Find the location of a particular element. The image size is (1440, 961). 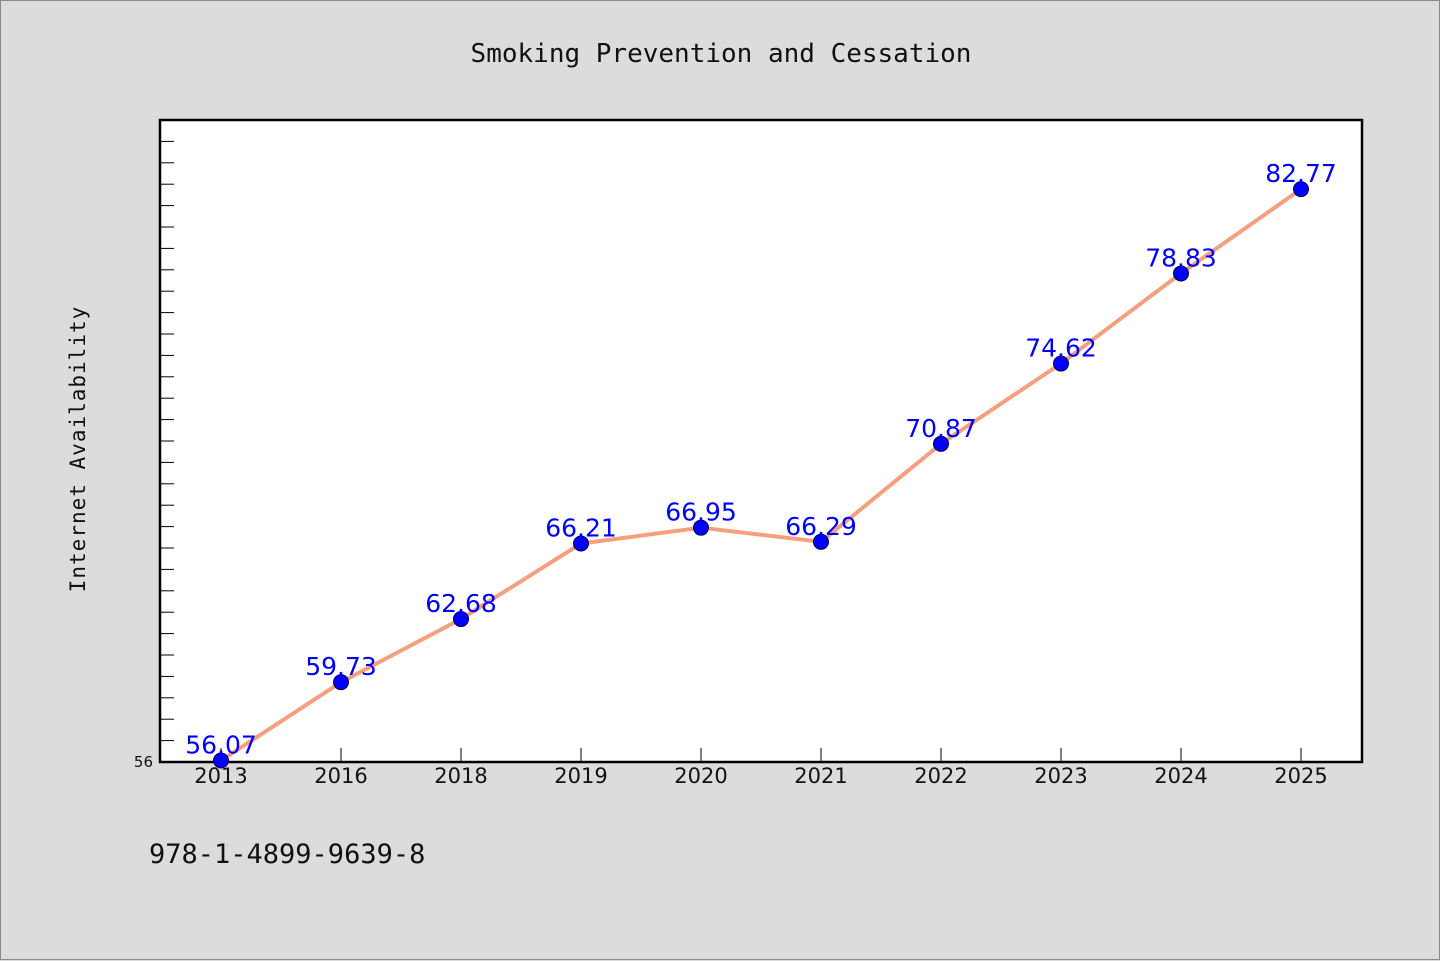

x-tick-label: 2021 is located at coordinates (820, 776).